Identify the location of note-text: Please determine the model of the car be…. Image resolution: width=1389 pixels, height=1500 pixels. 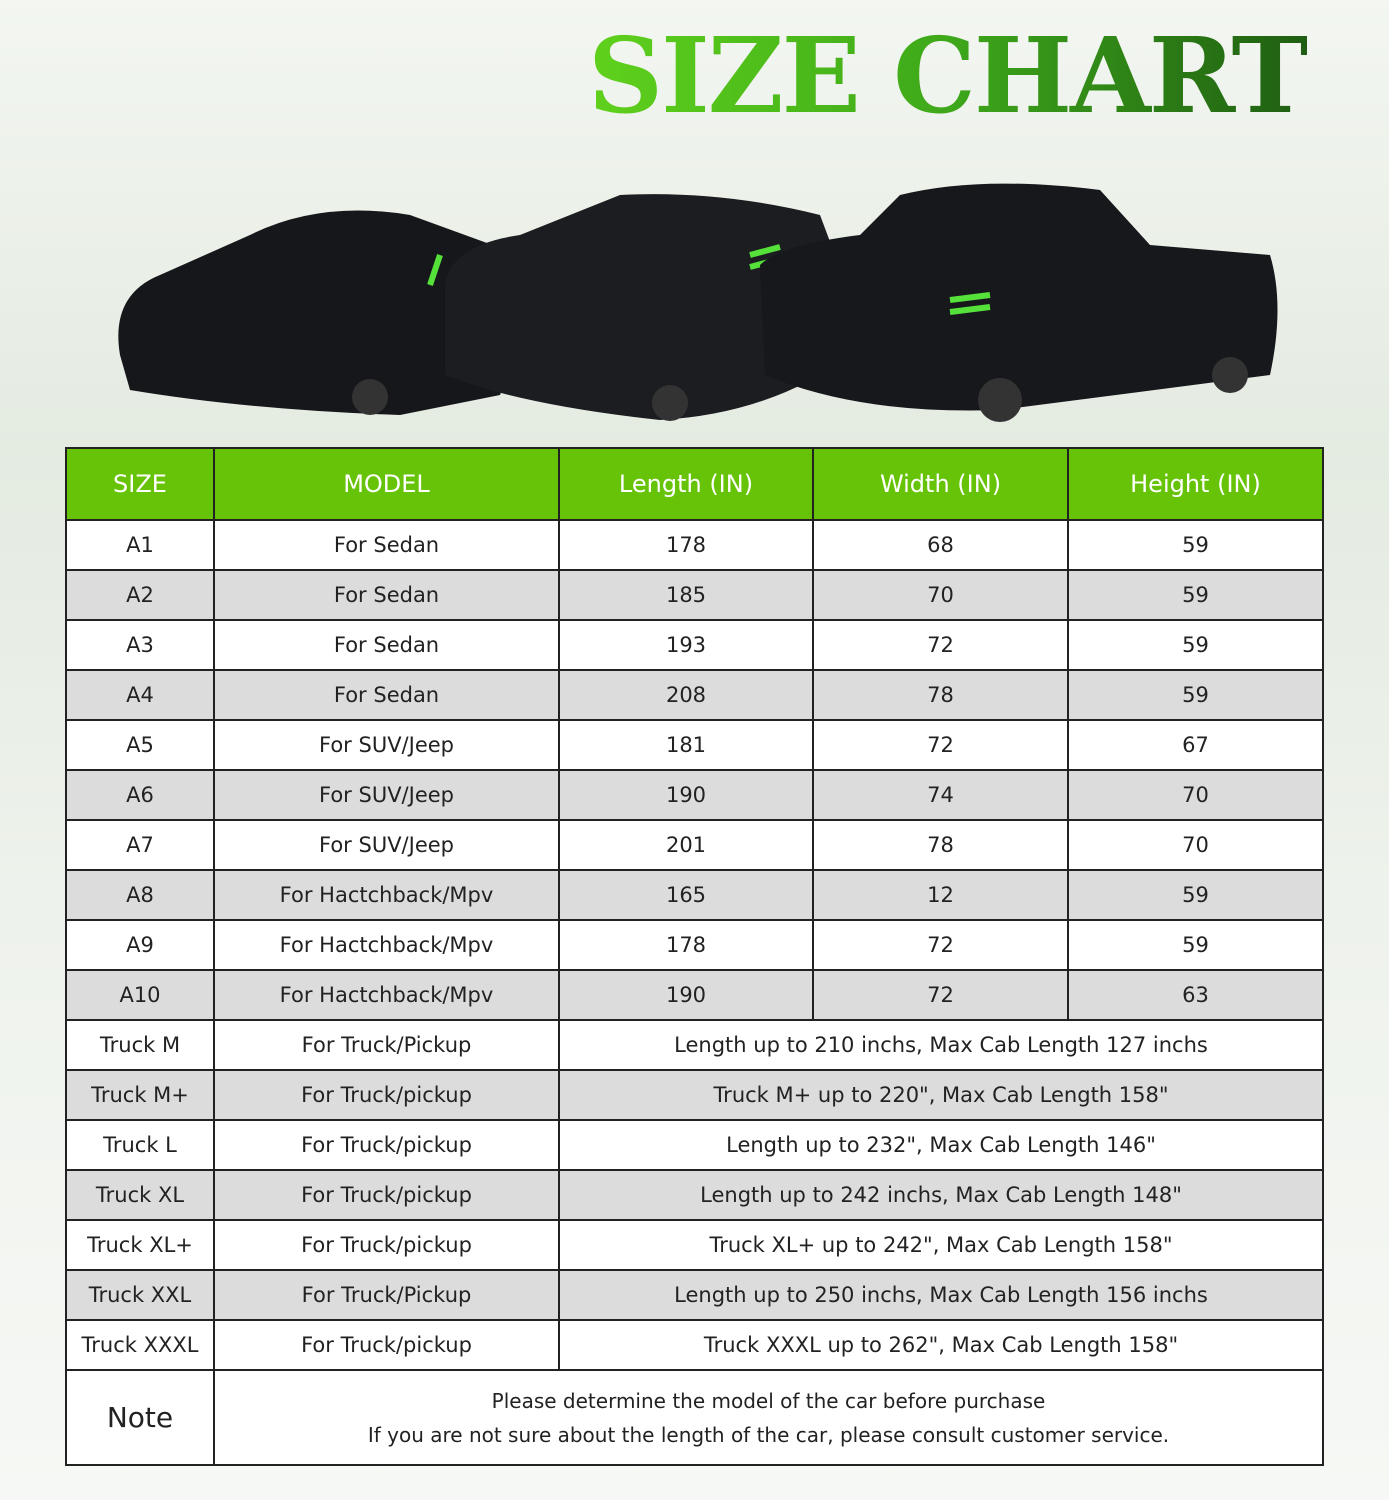
(768, 1417).